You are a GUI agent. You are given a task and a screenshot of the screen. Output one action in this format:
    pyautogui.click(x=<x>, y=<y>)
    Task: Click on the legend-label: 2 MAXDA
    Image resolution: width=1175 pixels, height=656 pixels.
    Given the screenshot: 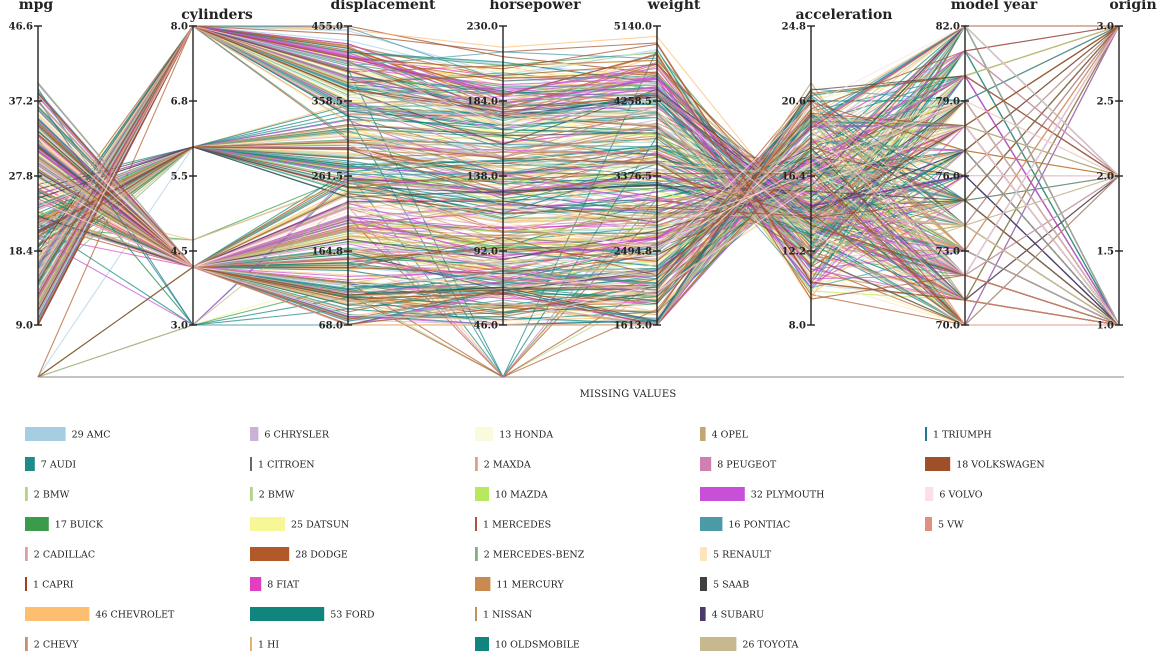 What is the action you would take?
    pyautogui.click(x=507, y=465)
    